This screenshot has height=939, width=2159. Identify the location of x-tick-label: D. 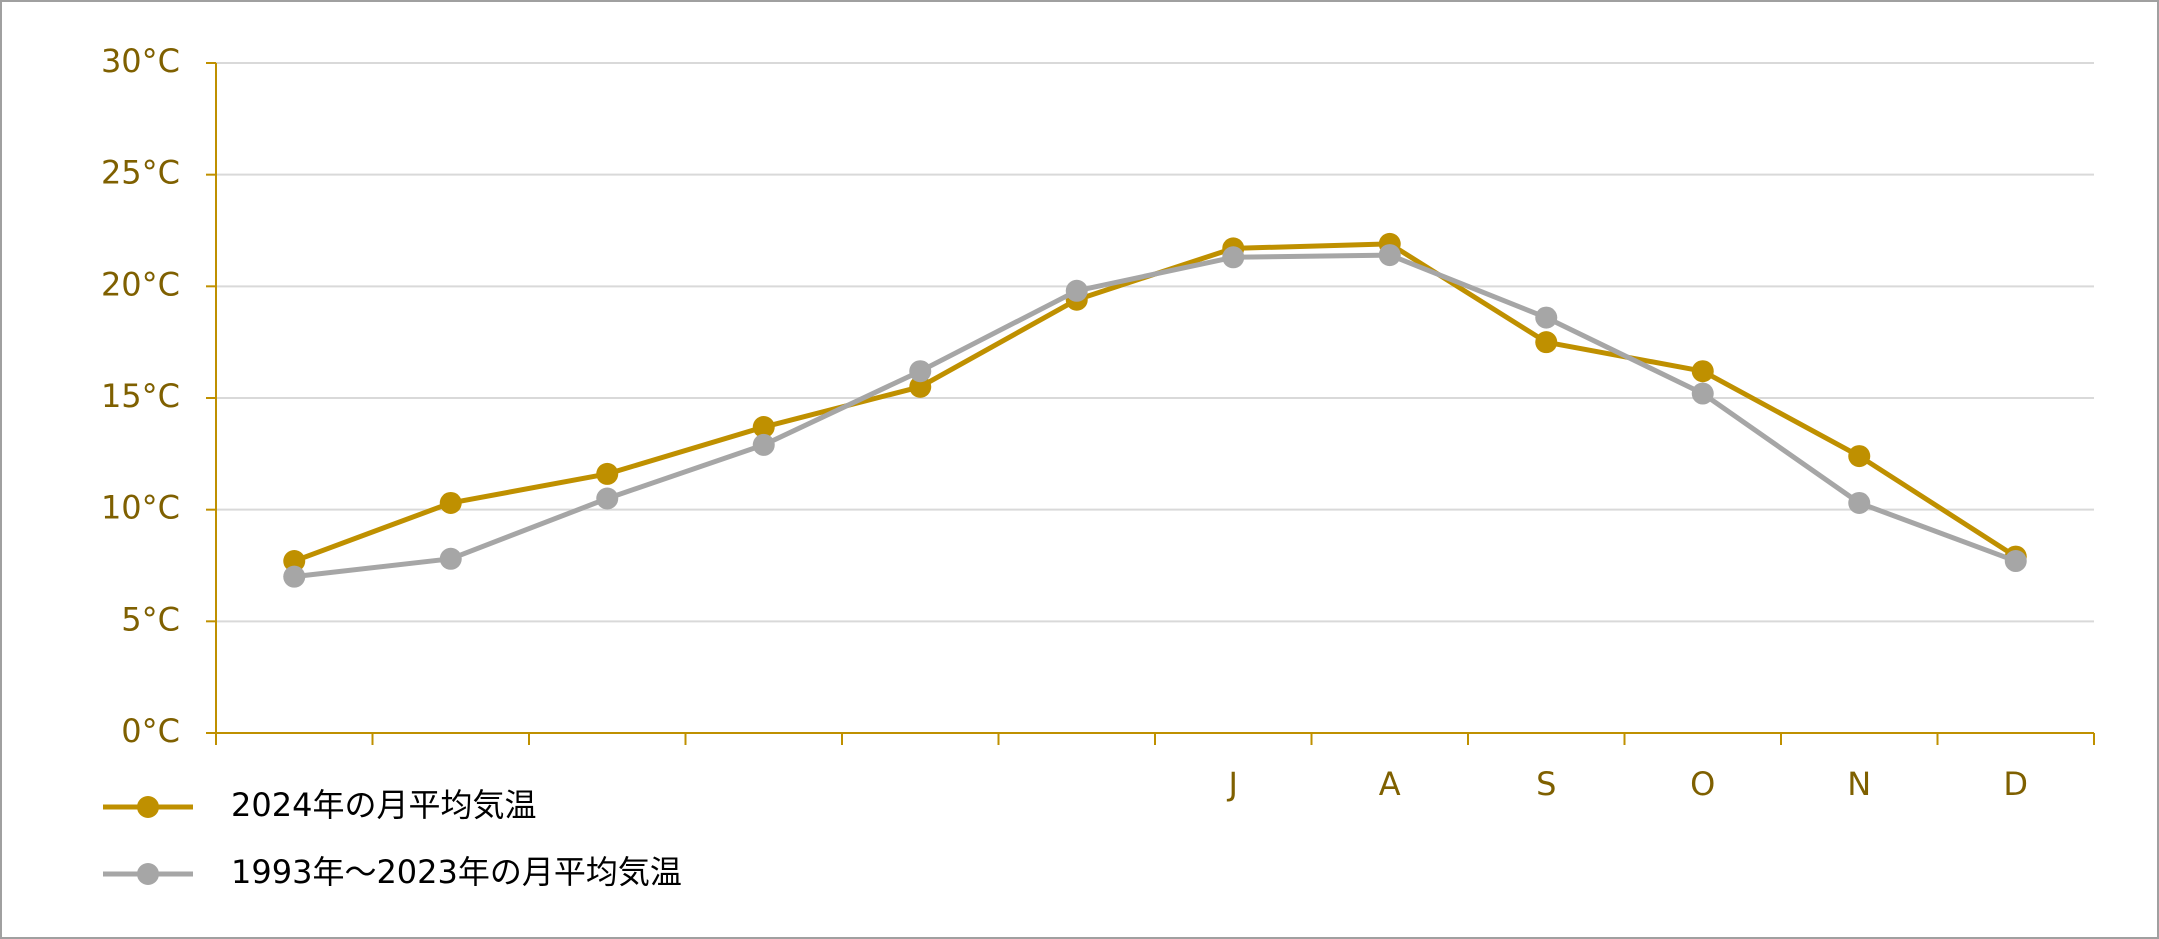
(2015, 784).